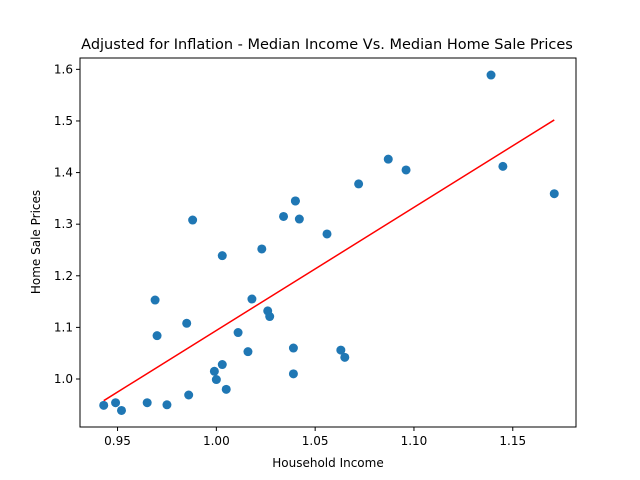 This screenshot has width=640, height=480. Describe the element at coordinates (216, 441) in the screenshot. I see `x-tick-label: 1.00` at that location.